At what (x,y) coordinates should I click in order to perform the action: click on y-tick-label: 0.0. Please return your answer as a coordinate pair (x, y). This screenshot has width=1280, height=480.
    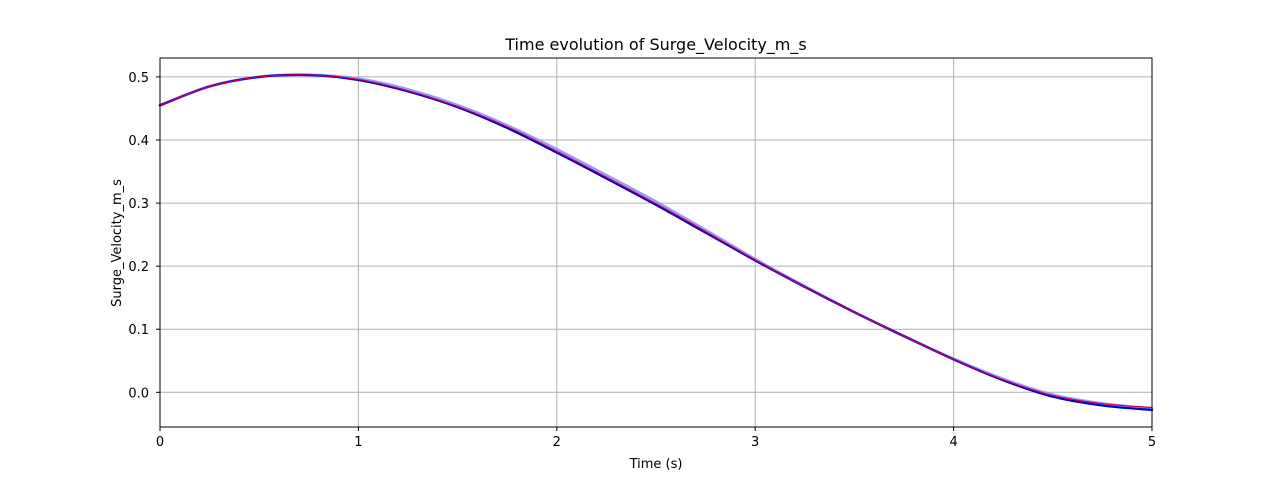
    Looking at the image, I should click on (138, 393).